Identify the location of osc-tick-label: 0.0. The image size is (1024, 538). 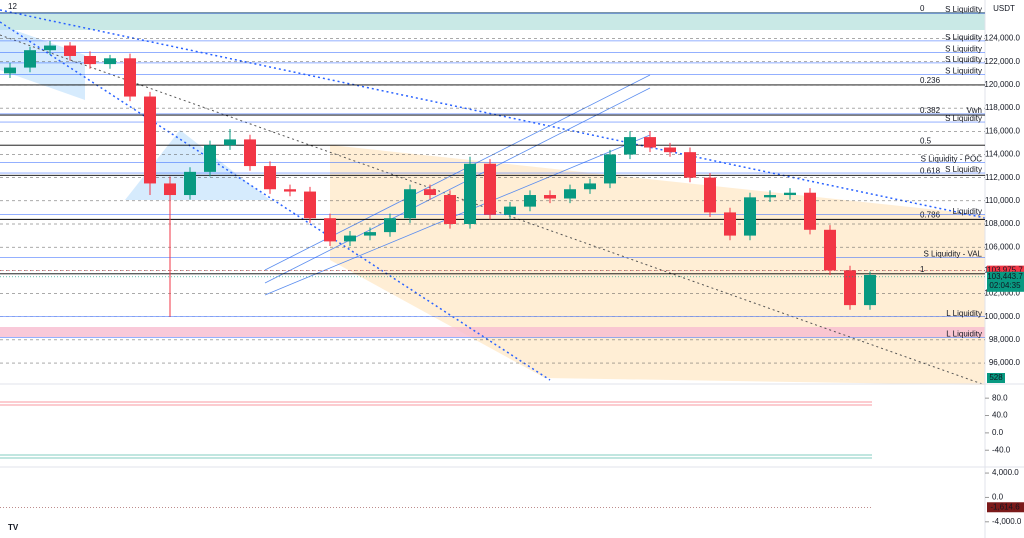
(998, 432).